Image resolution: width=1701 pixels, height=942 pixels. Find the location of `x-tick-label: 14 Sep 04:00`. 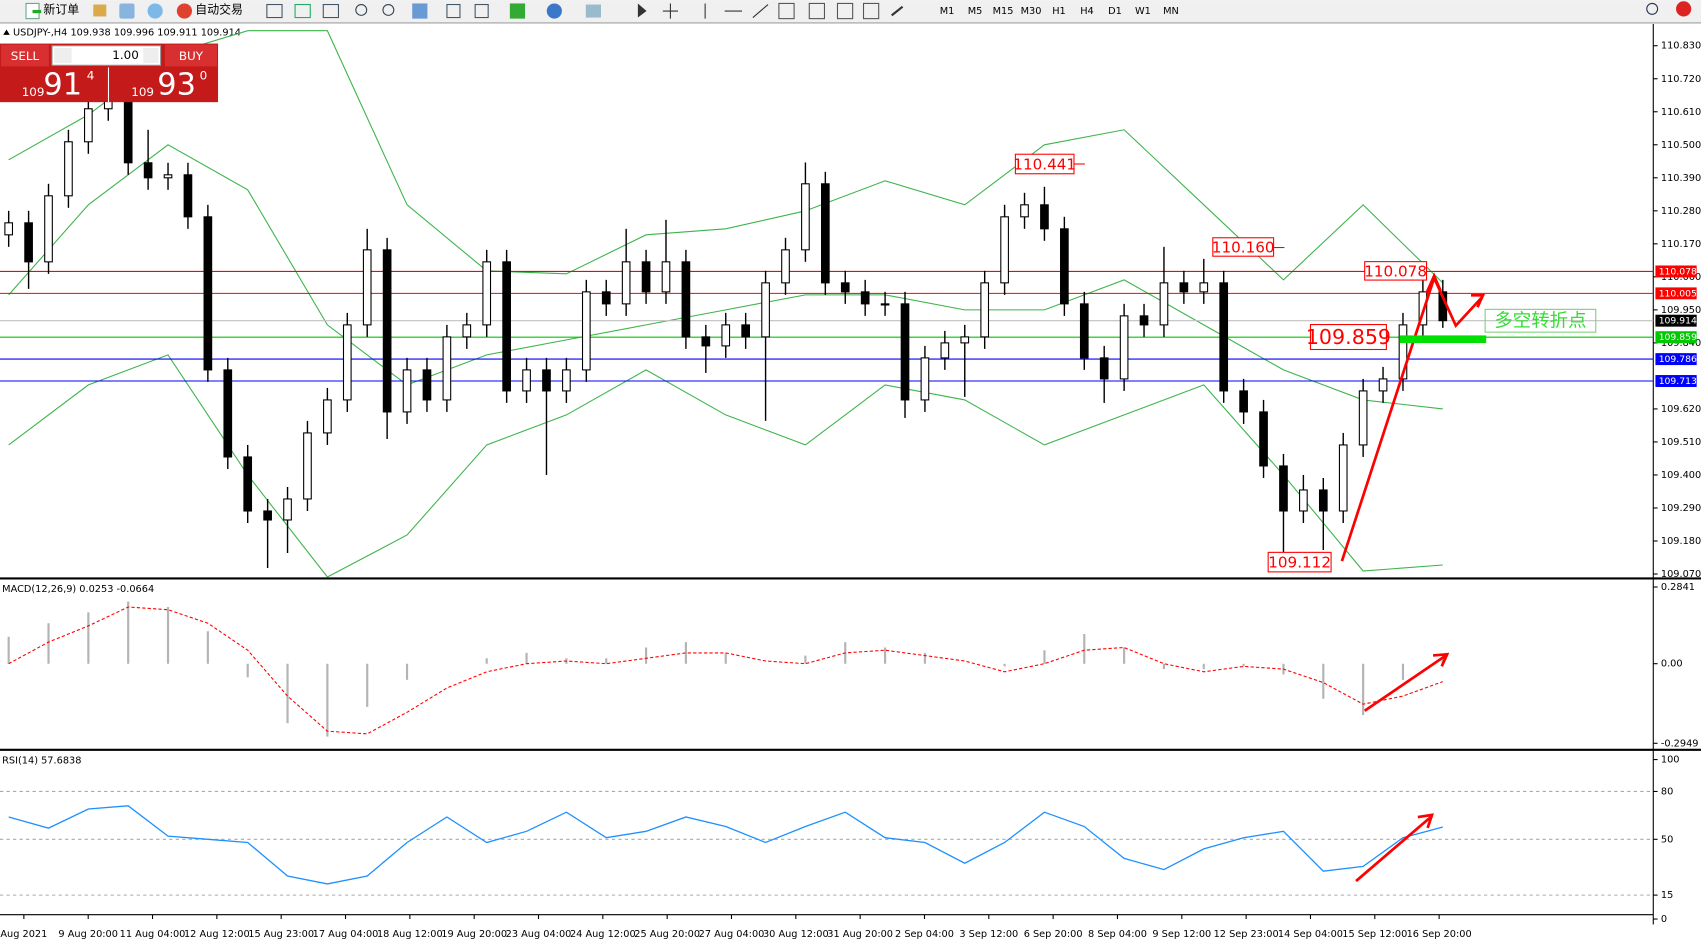

x-tick-label: 14 Sep 04:00 is located at coordinates (1310, 934).